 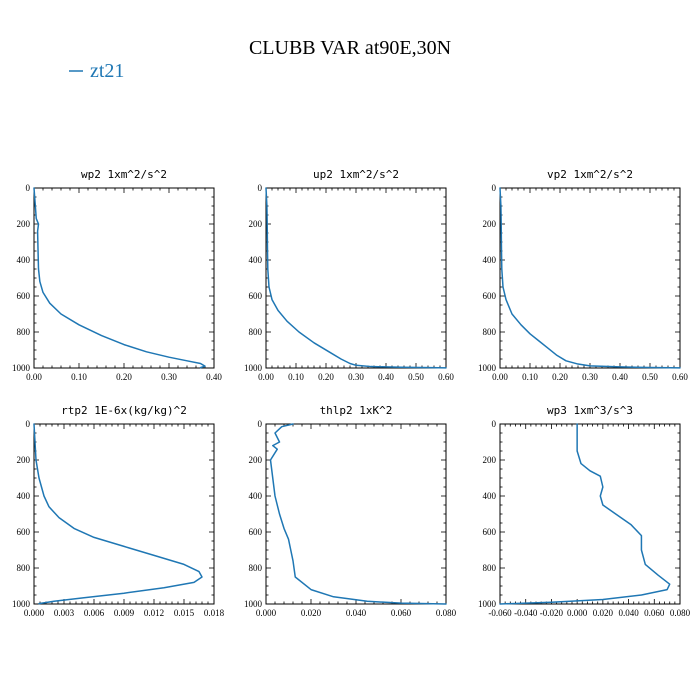 I want to click on panel-title: thlp2 1xK^2, so click(x=356, y=410).